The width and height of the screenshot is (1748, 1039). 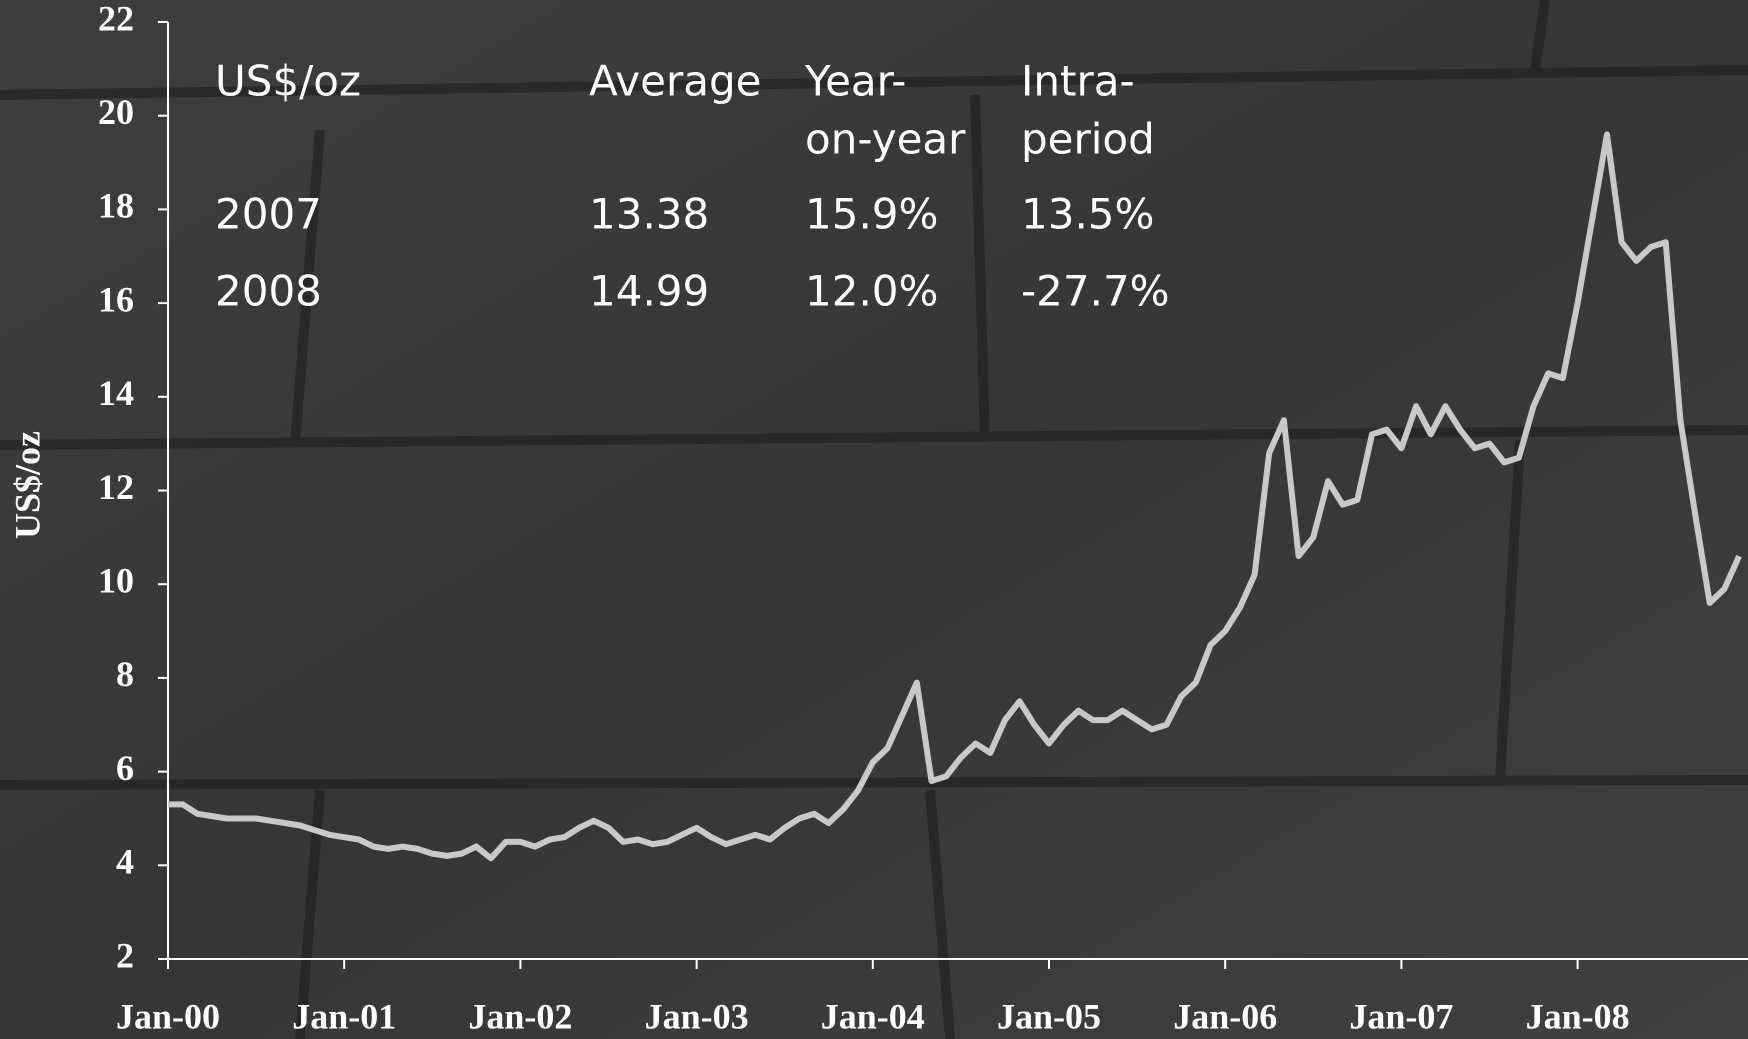 What do you see at coordinates (125, 862) in the screenshot?
I see `y-tick-label: 4` at bounding box center [125, 862].